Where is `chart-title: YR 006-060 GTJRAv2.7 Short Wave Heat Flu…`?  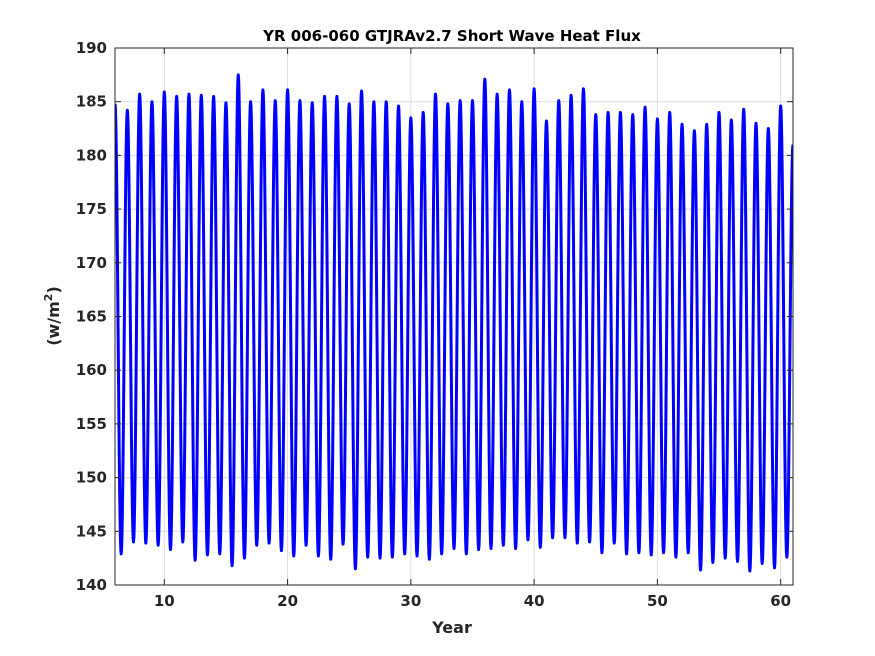
chart-title: YR 006-060 GTJRAv2.7 Short Wave Heat Flu… is located at coordinates (451, 36).